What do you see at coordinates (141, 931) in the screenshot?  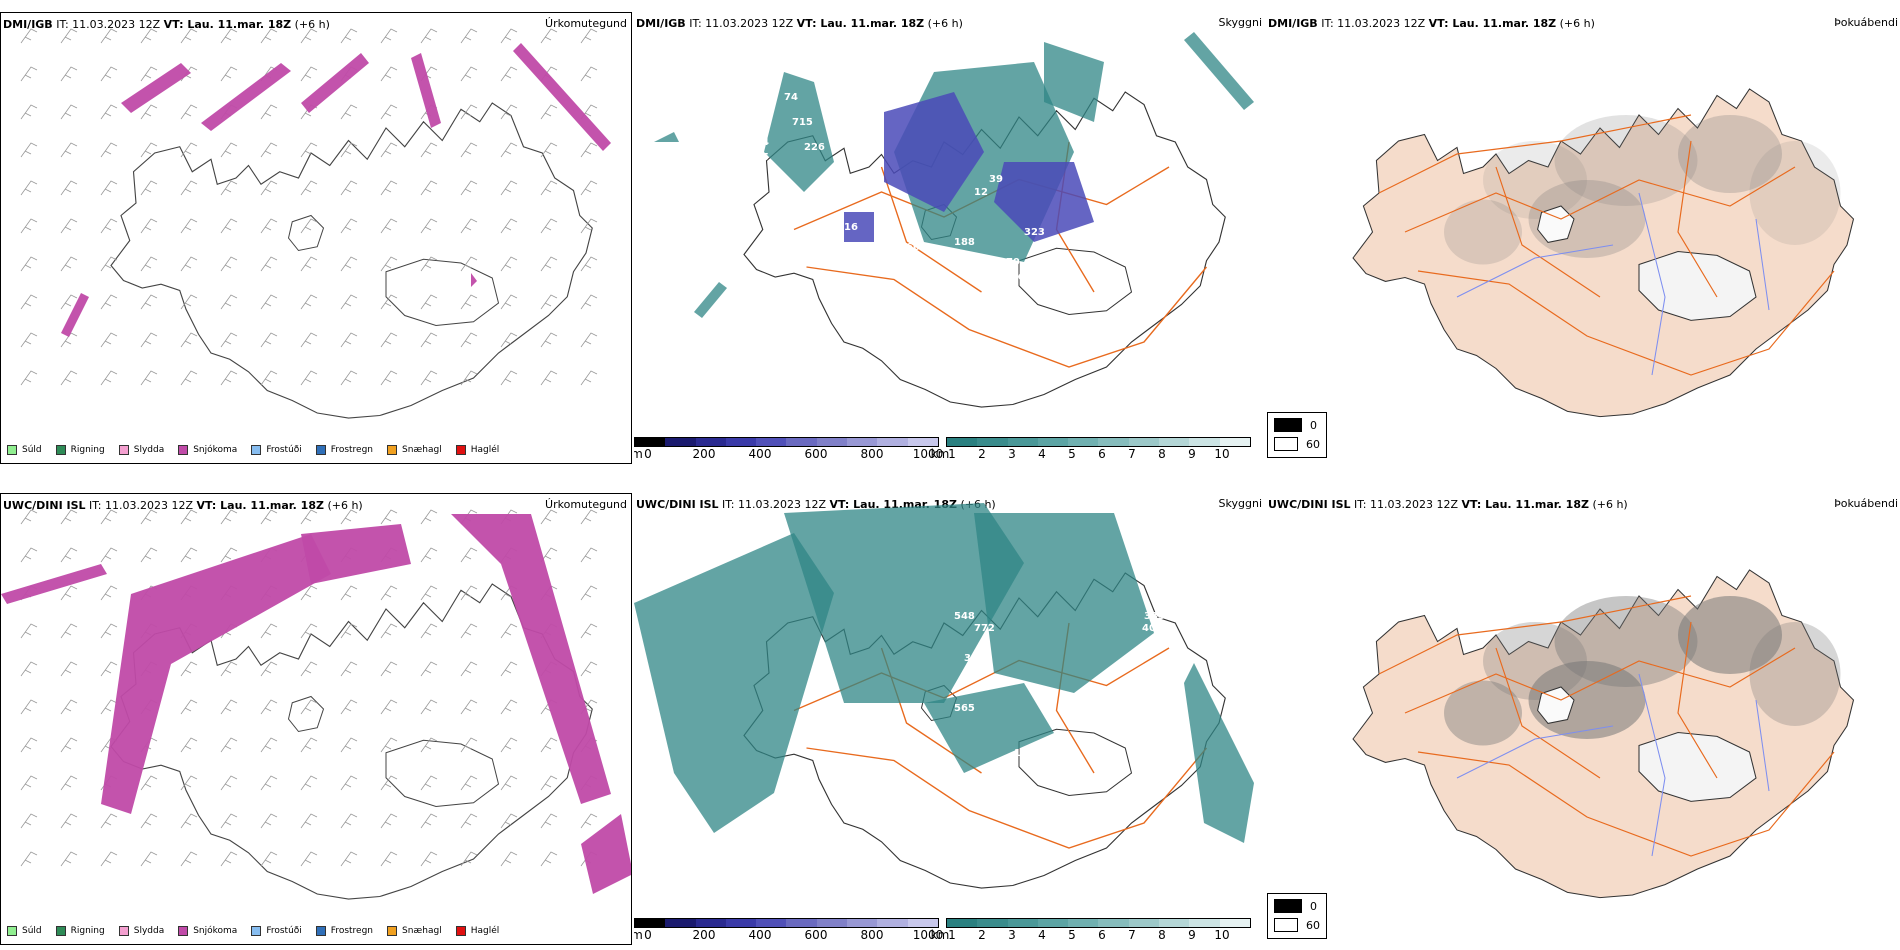 I see `legend-item: Slydda` at bounding box center [141, 931].